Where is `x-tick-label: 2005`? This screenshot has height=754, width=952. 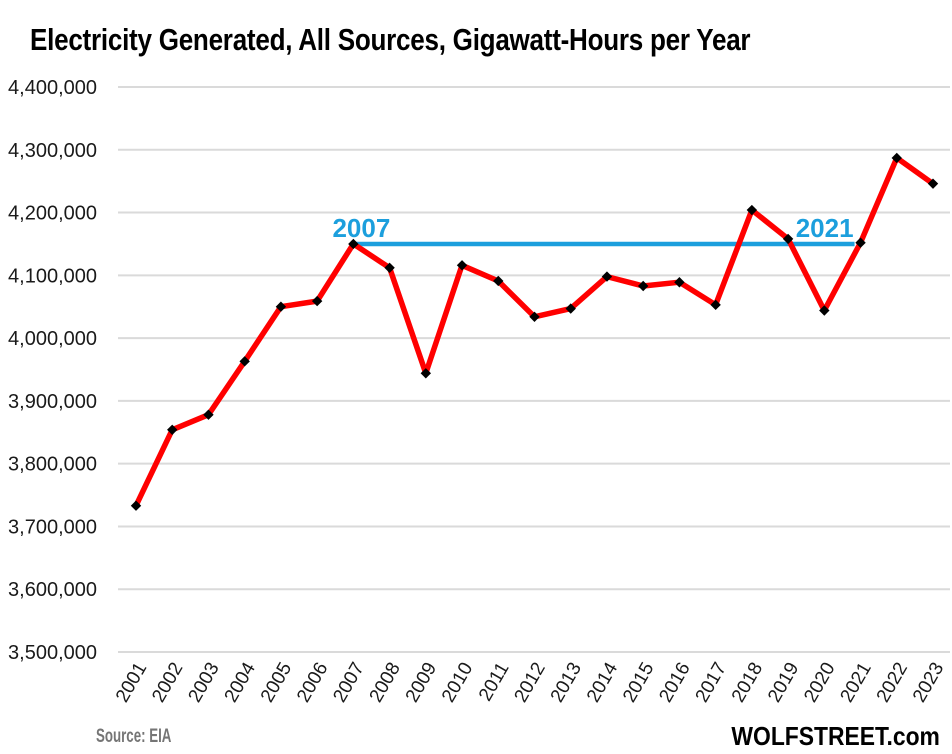 x-tick-label: 2005 is located at coordinates (276, 682).